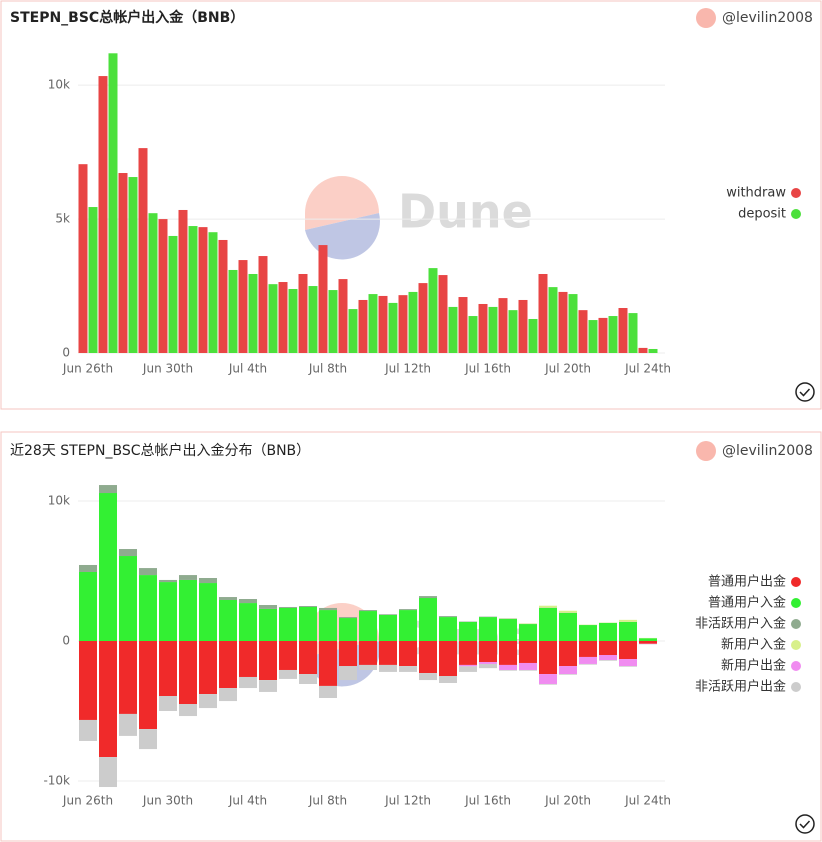 The image size is (822, 842). Describe the element at coordinates (327, 369) in the screenshot. I see `x-tick-label: Jul 8th` at that location.